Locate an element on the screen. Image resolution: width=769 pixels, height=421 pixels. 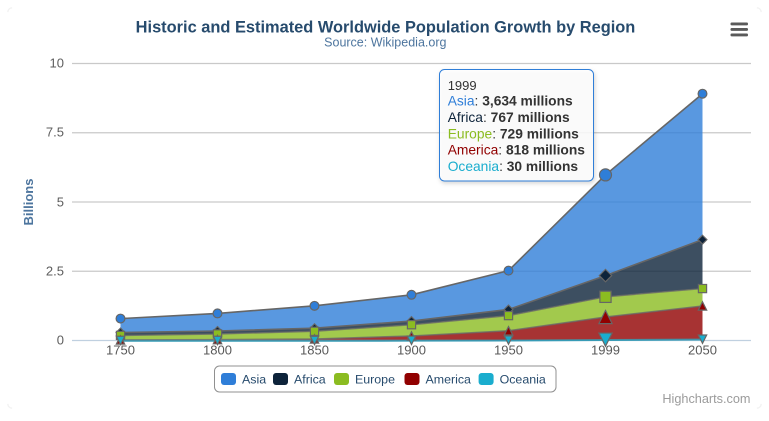
svg-text: Asia is located at coordinates (254, 380).